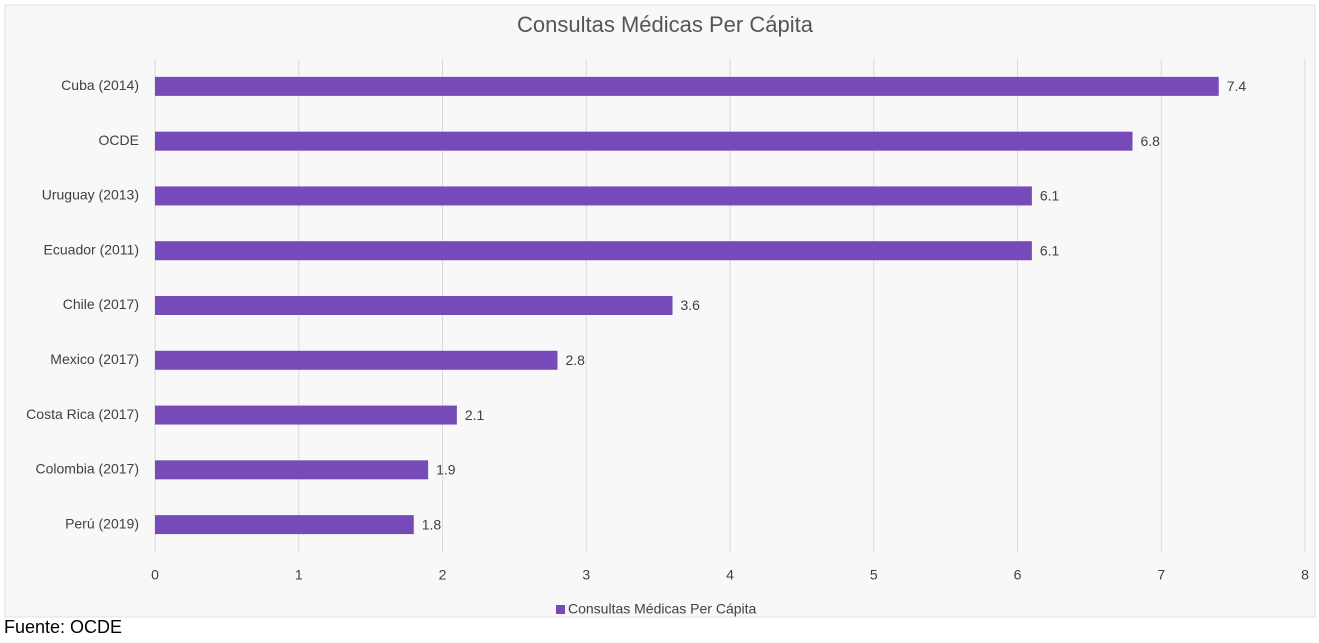  Describe the element at coordinates (1161, 575) in the screenshot. I see `x-tick-label: 7` at that location.